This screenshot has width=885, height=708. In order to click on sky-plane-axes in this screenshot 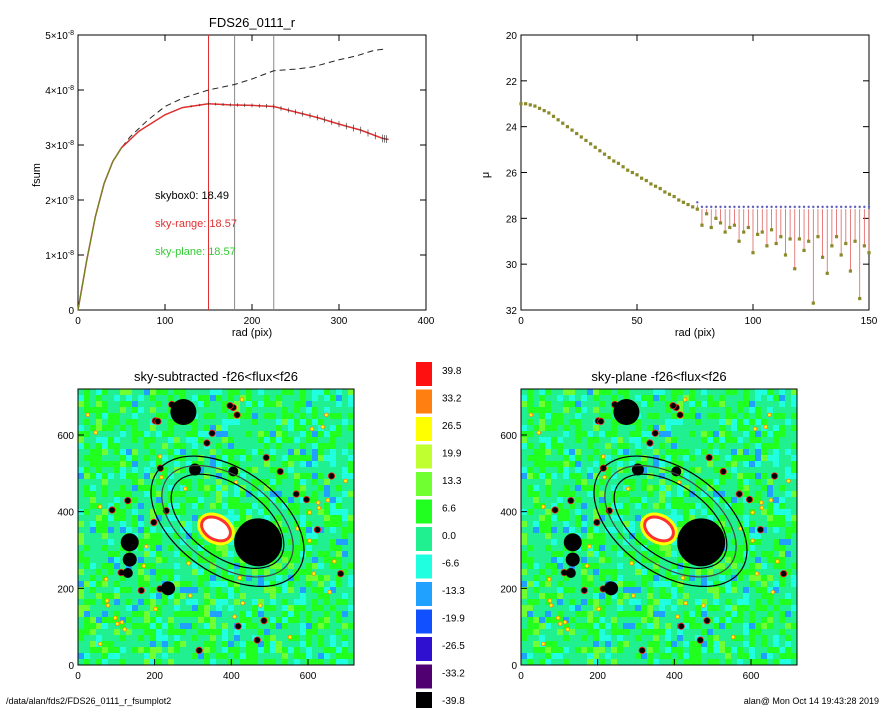, I will do `click(659, 527)`.